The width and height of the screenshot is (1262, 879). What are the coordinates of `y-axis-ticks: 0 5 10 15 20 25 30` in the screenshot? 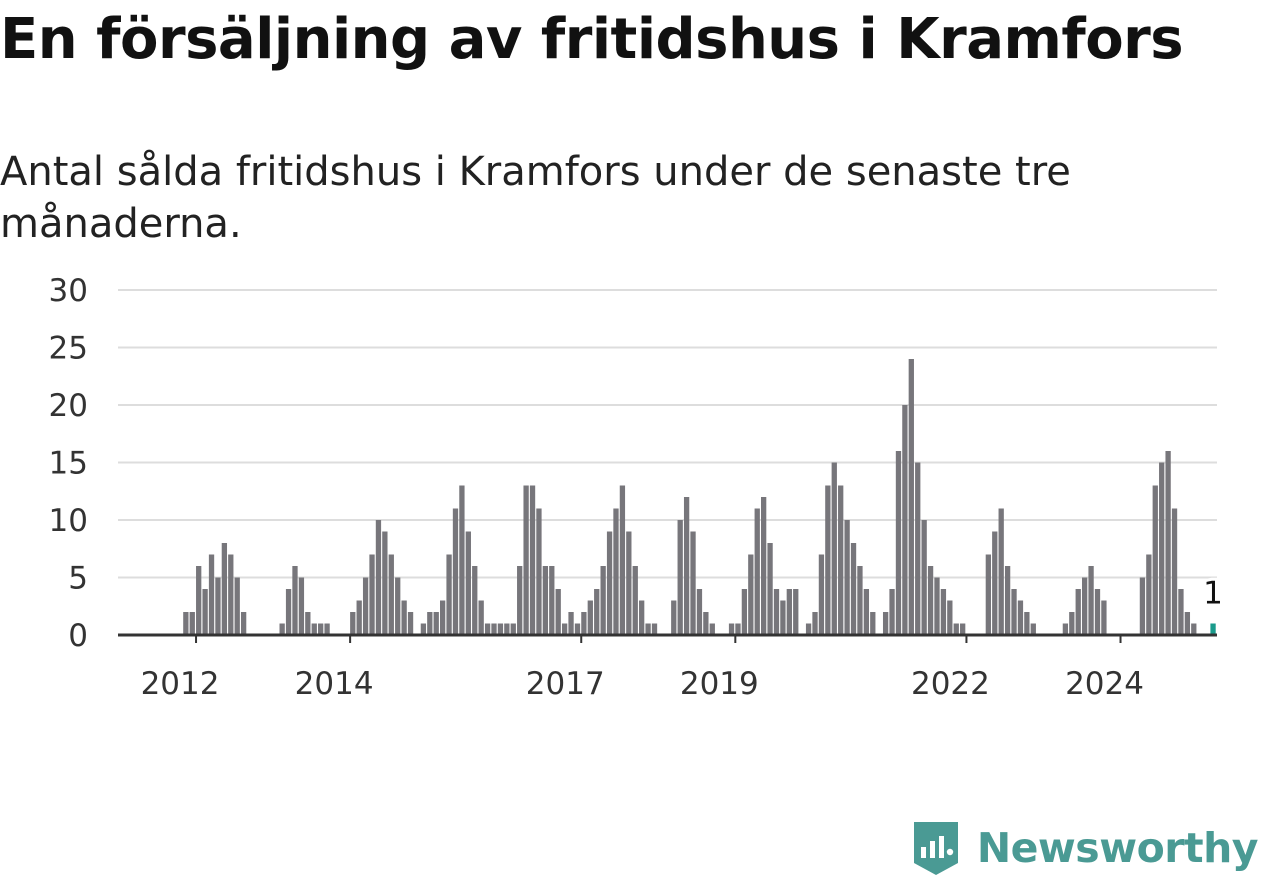 It's located at (68, 463).